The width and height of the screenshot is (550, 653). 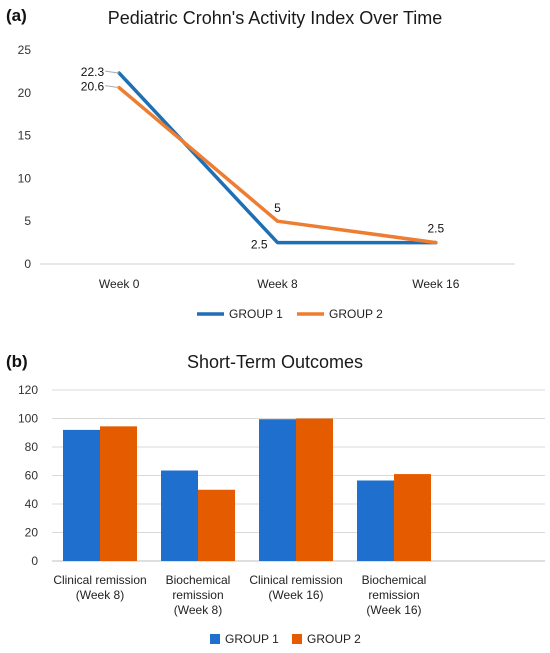 I want to click on y-tick-label: 5, so click(x=27, y=221).